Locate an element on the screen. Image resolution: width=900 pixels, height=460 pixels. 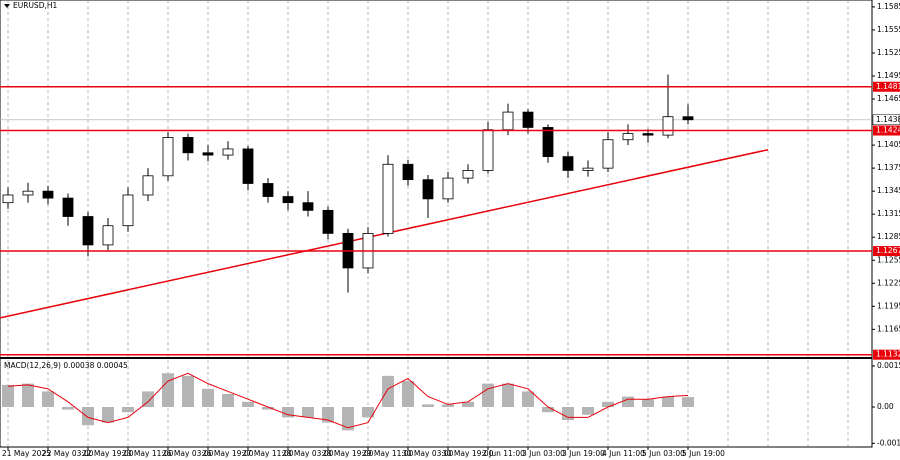
x-tick-label: 3 Jun 03:00 is located at coordinates (543, 453).